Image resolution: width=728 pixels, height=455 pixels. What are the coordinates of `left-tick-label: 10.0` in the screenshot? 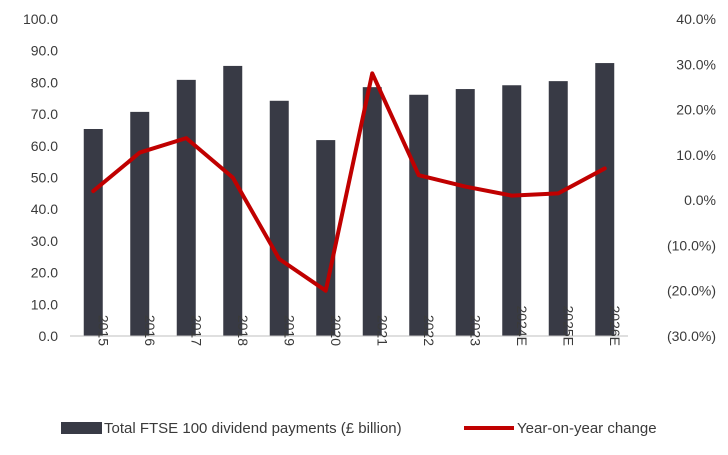 It's located at (44, 304).